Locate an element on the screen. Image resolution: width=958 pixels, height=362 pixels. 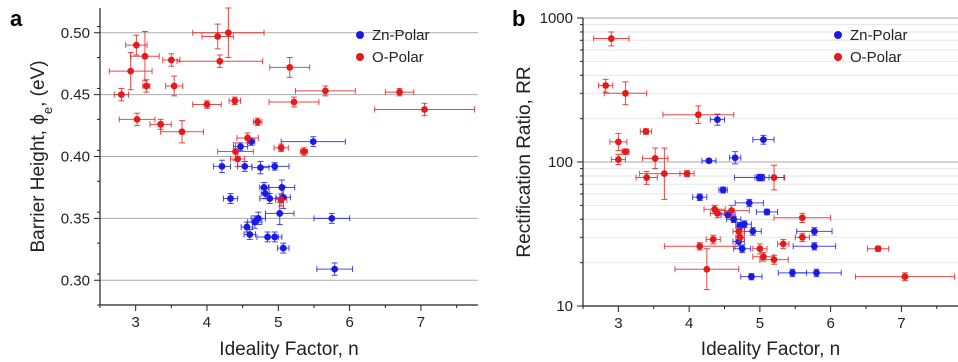
x-axis-label: Ideality Factor, n is located at coordinates (288, 349).